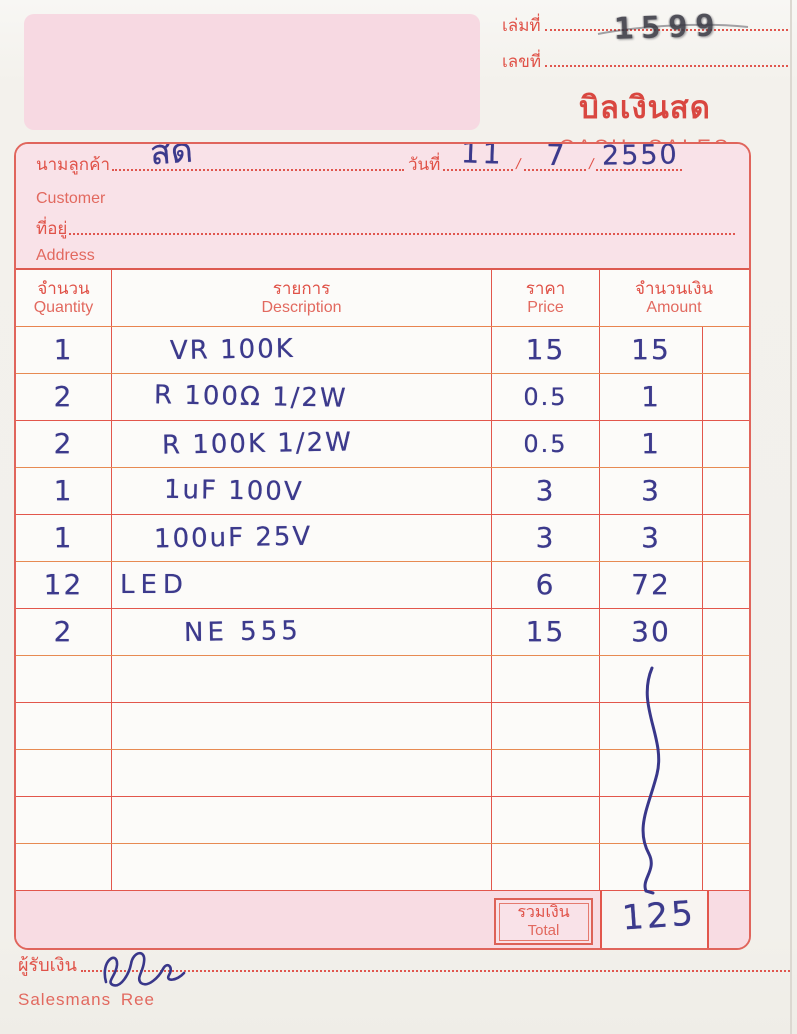 The height and width of the screenshot is (1034, 797). What do you see at coordinates (63, 288) in the screenshot?
I see `quantity-header-thai: จำนวน` at bounding box center [63, 288].